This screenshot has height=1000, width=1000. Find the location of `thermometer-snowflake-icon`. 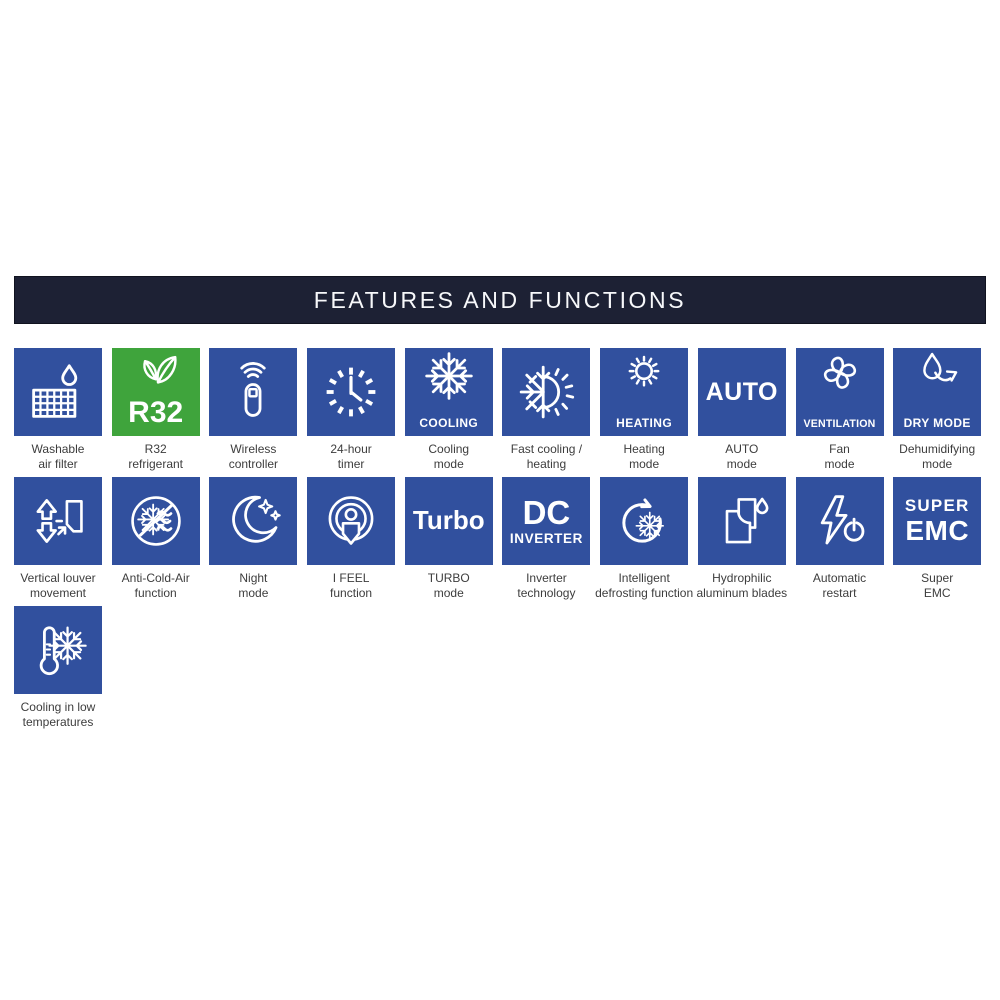

thermometer-snowflake-icon is located at coordinates (58, 650).